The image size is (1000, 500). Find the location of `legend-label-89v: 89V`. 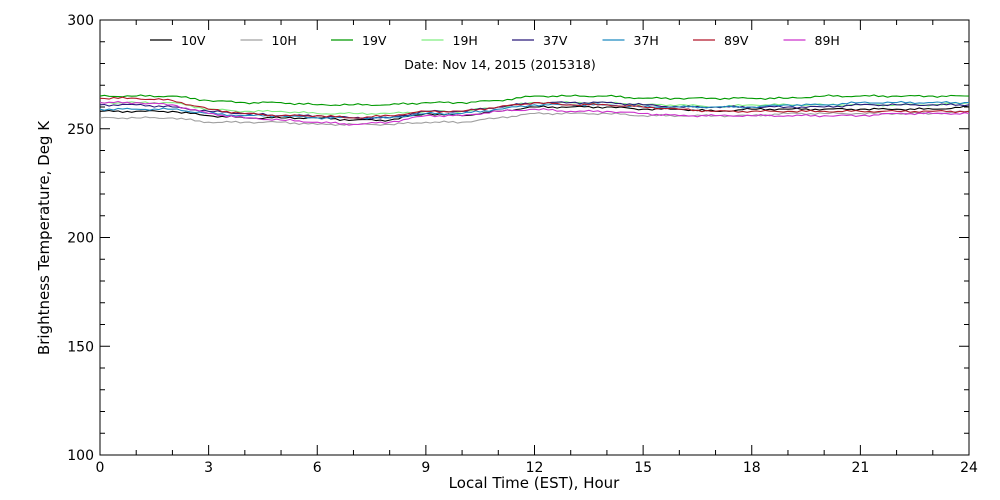

legend-label-89v: 89V is located at coordinates (736, 40).